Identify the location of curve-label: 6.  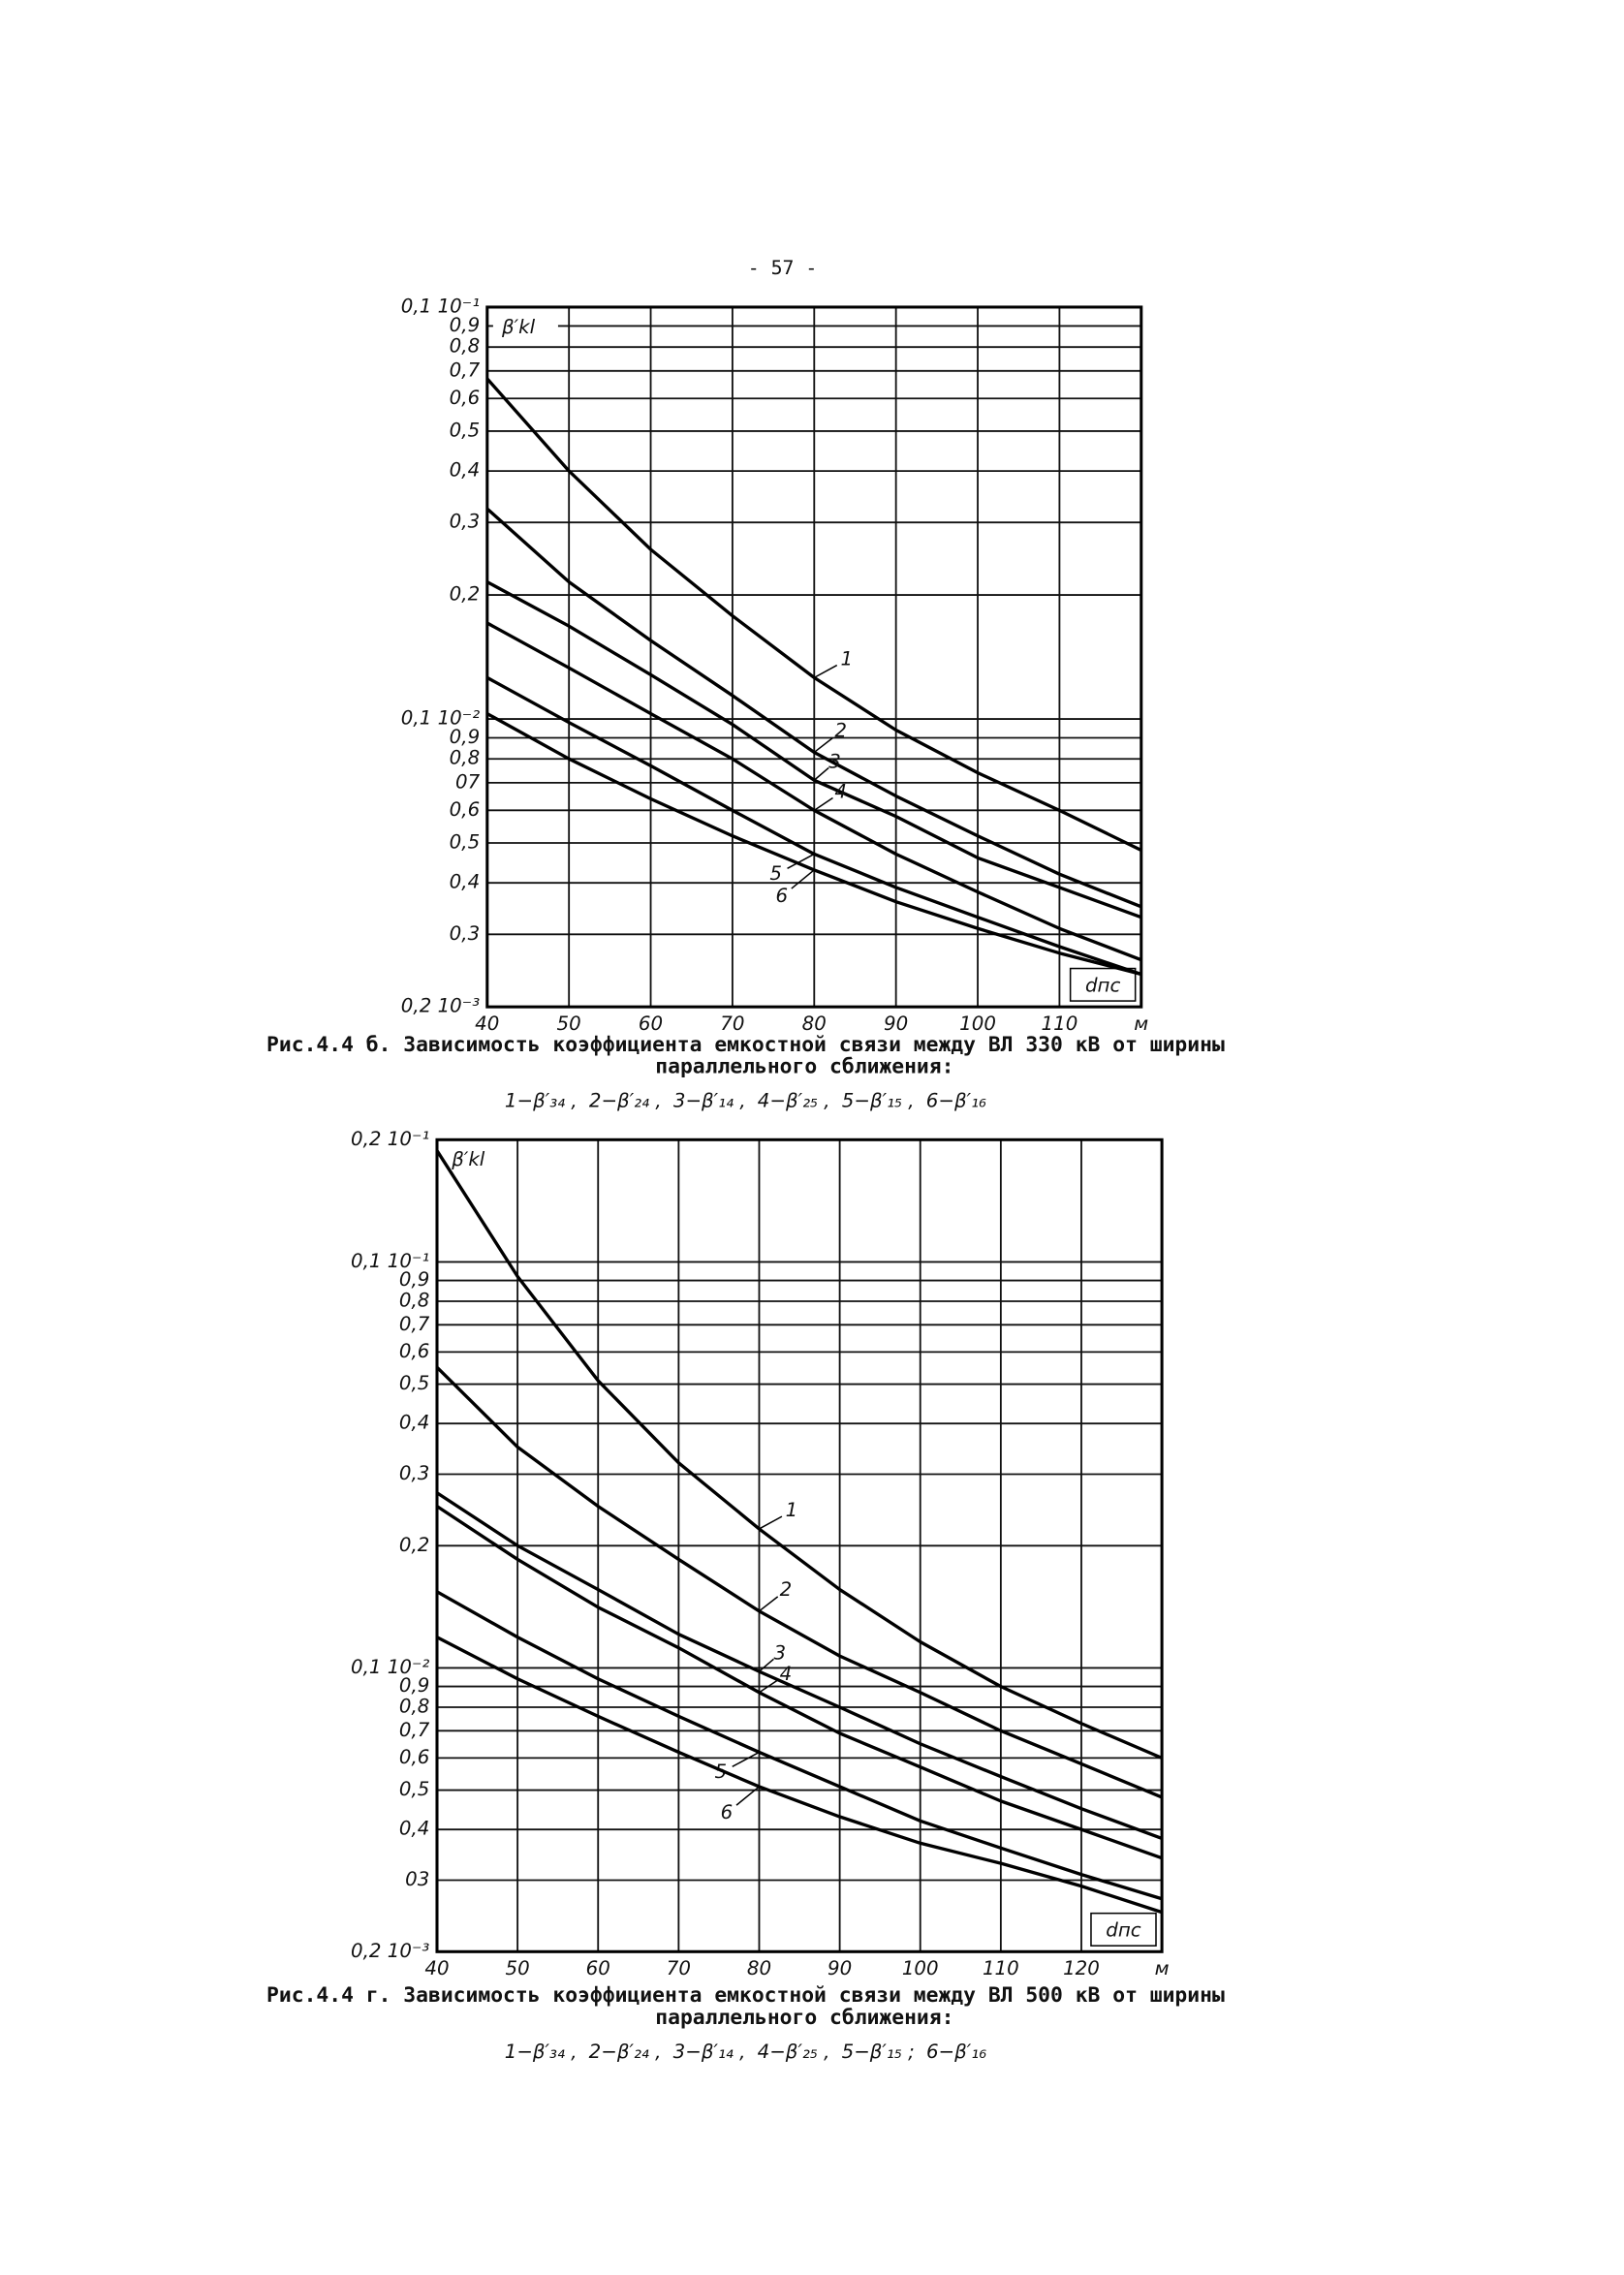
(727, 1812).